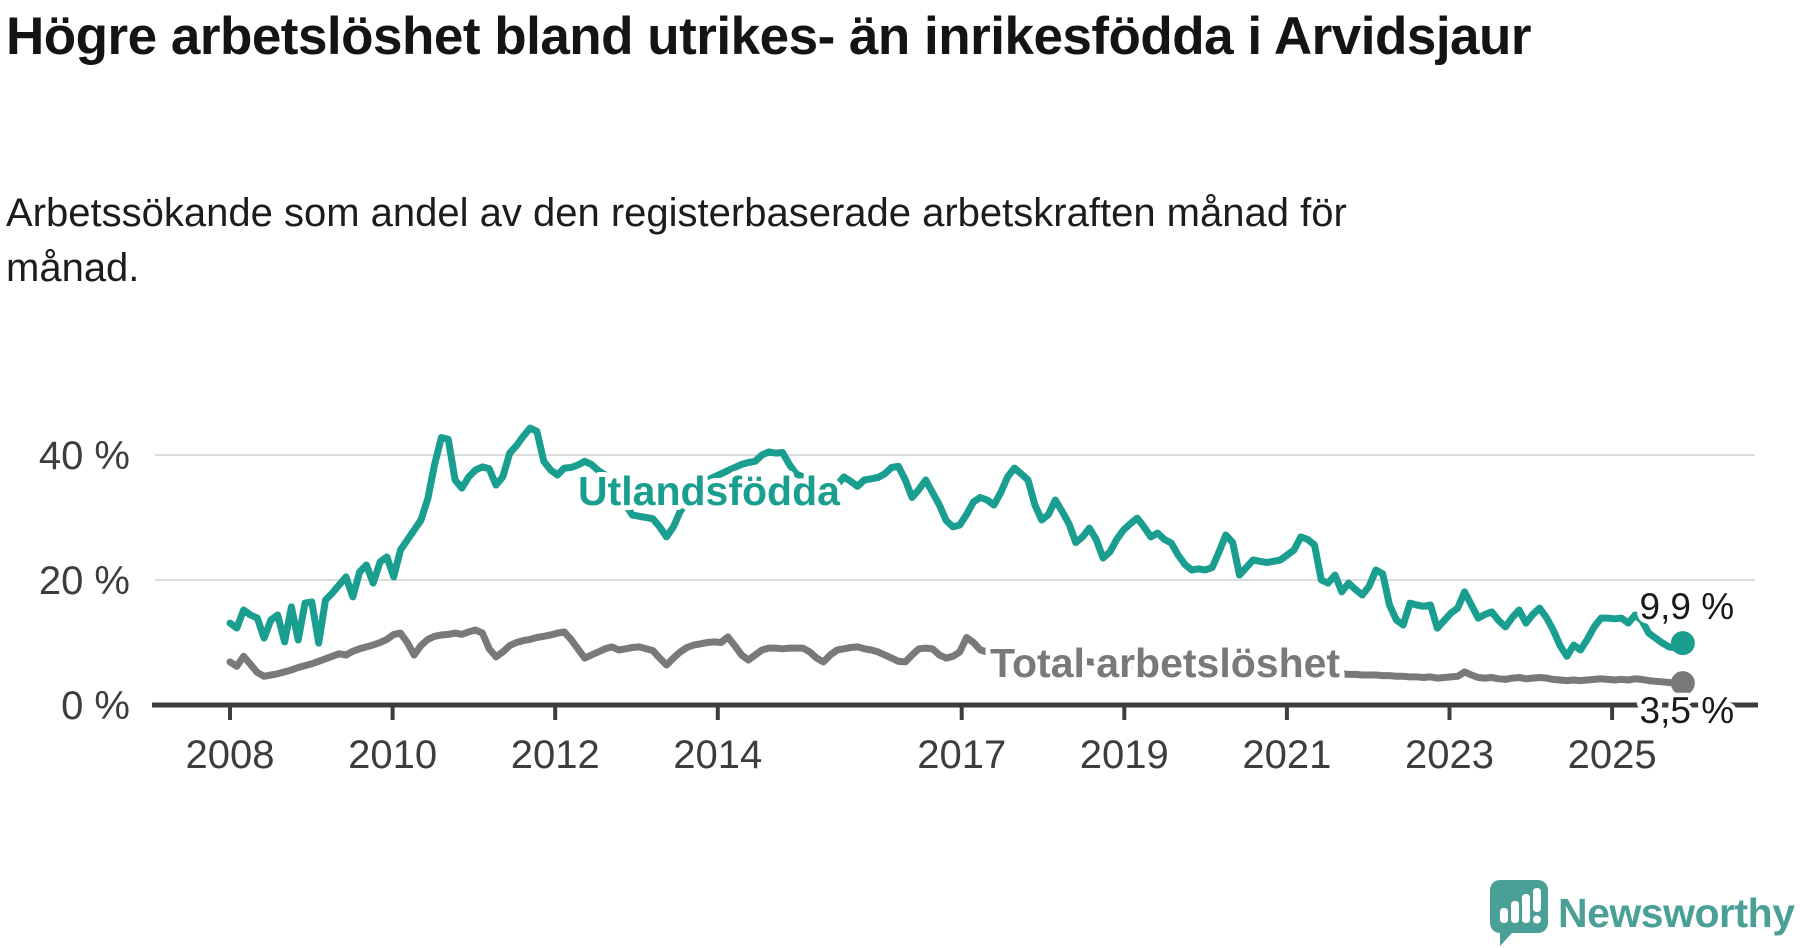 The height and width of the screenshot is (948, 1800). I want to click on y-axis-labels: 40 % 20 % 0 %, so click(84, 581).